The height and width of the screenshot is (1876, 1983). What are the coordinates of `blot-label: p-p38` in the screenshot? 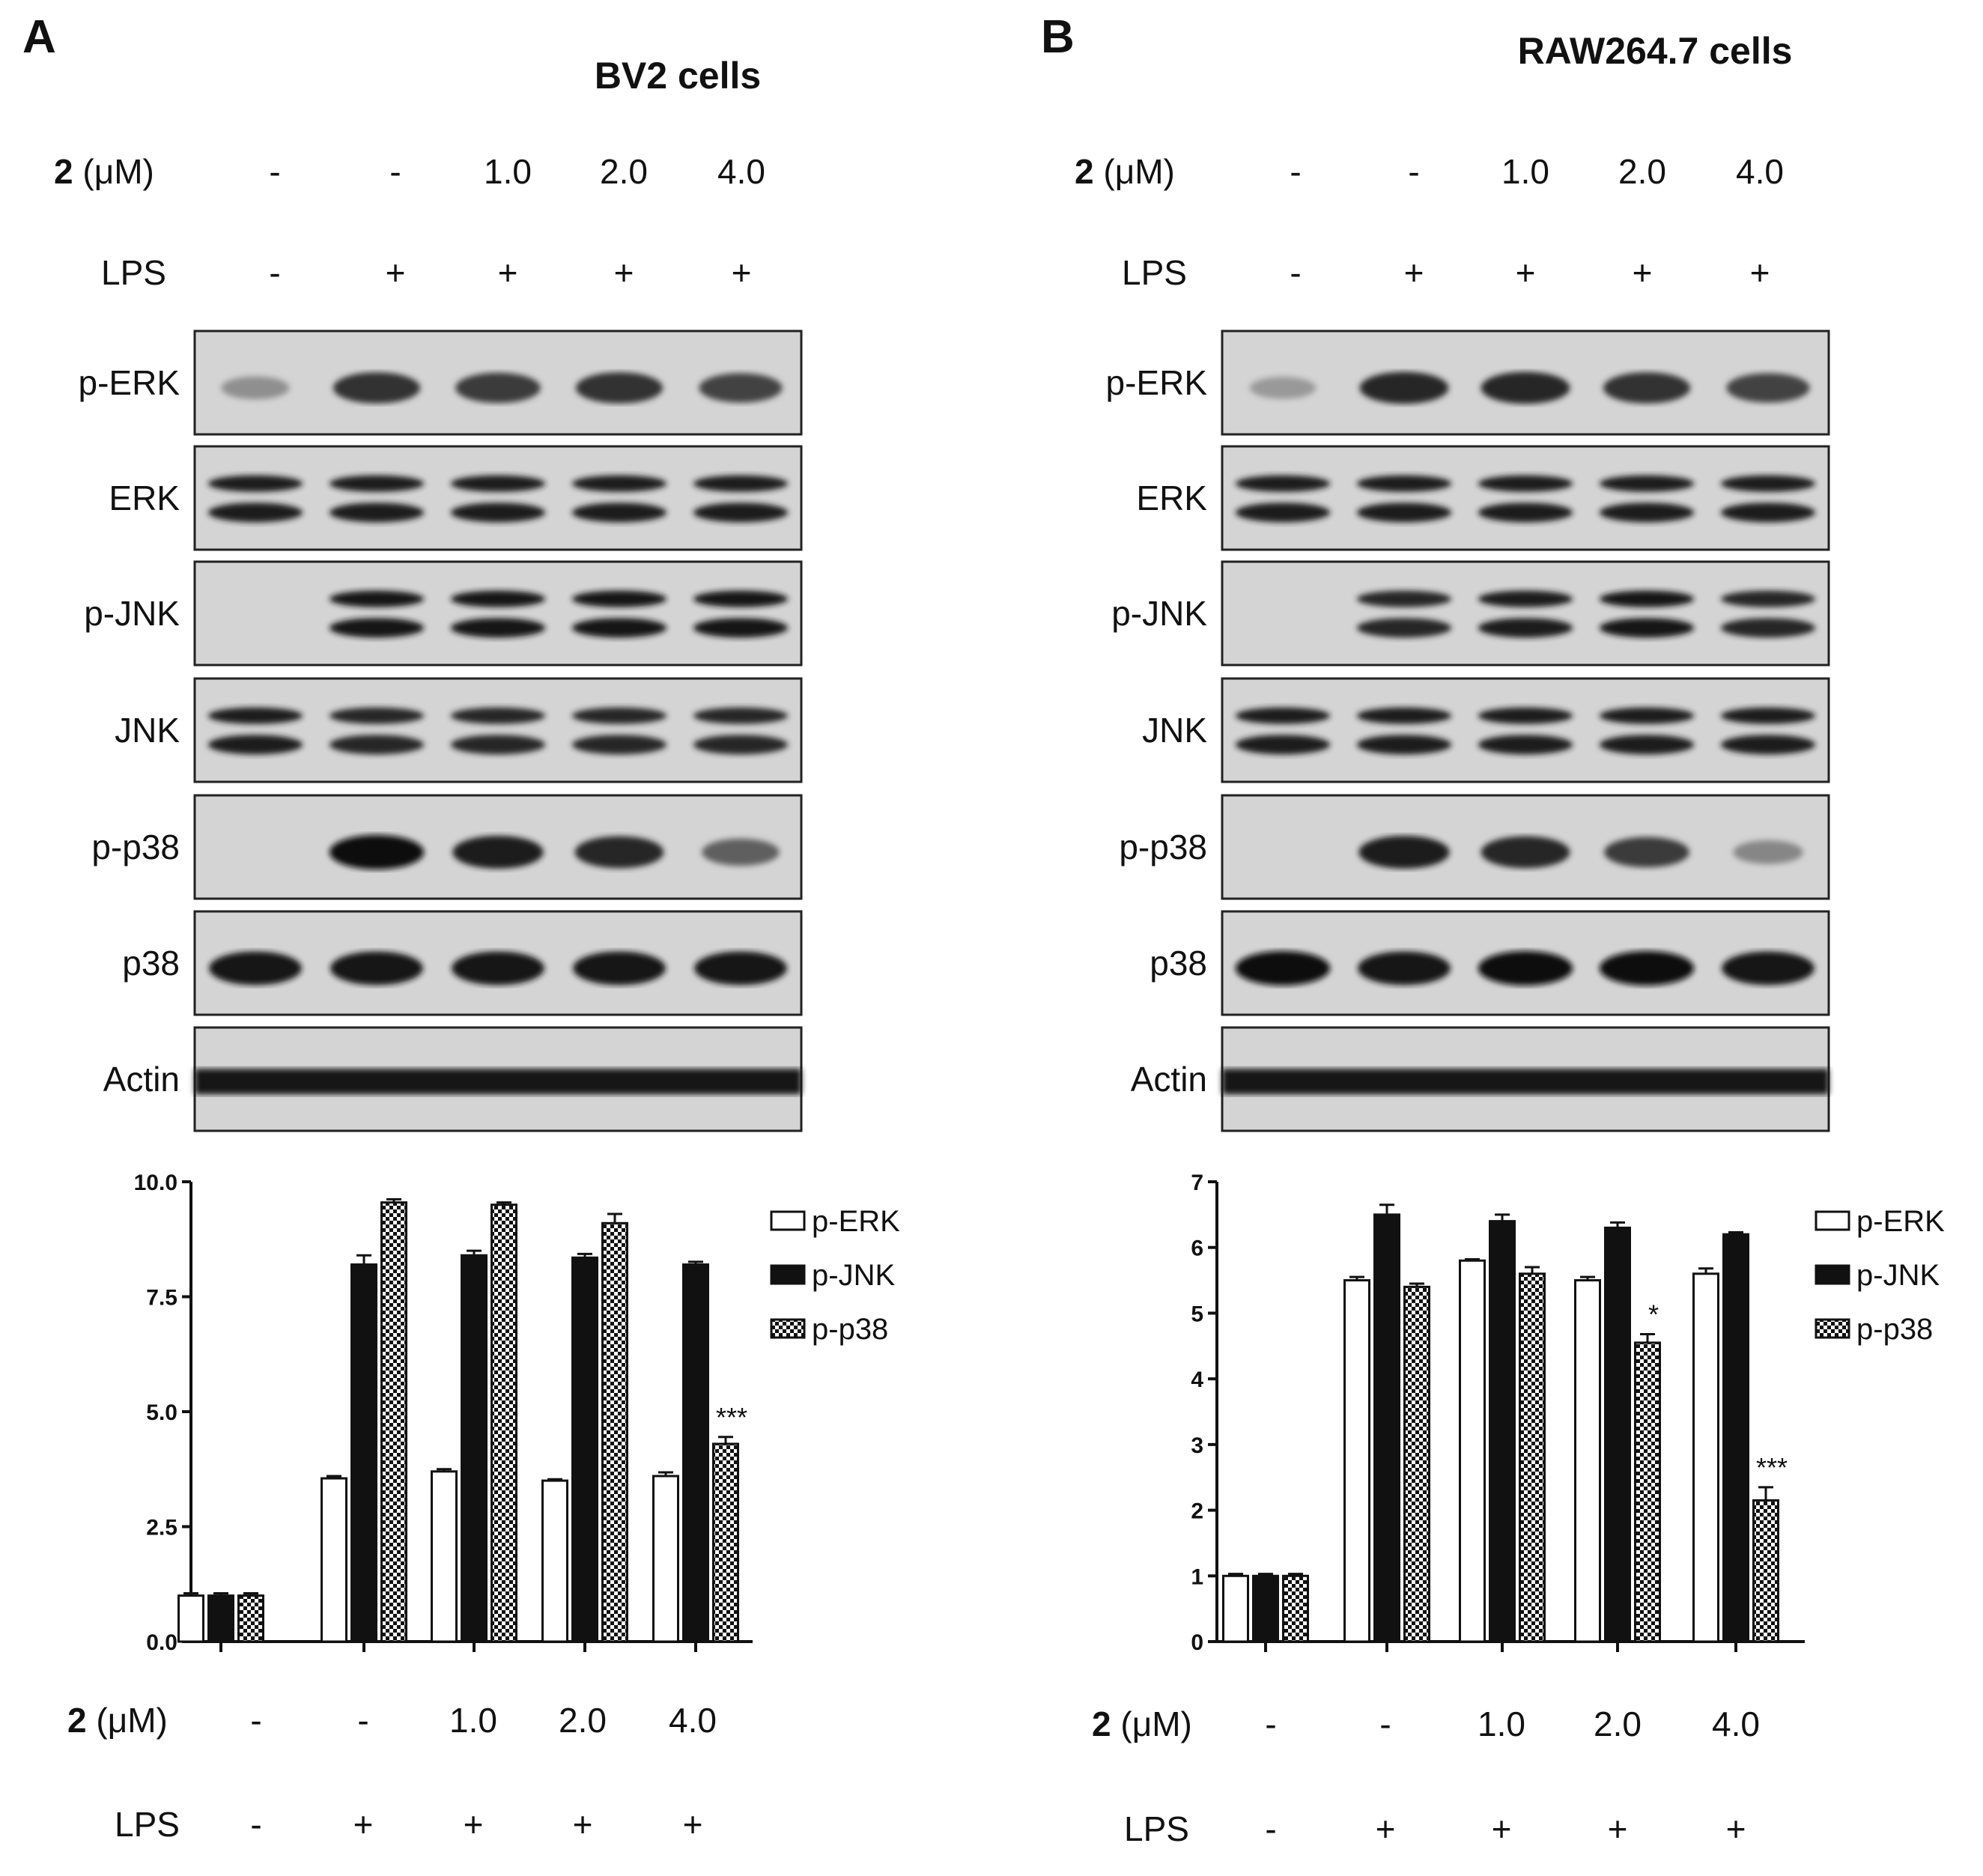 It's located at (135, 847).